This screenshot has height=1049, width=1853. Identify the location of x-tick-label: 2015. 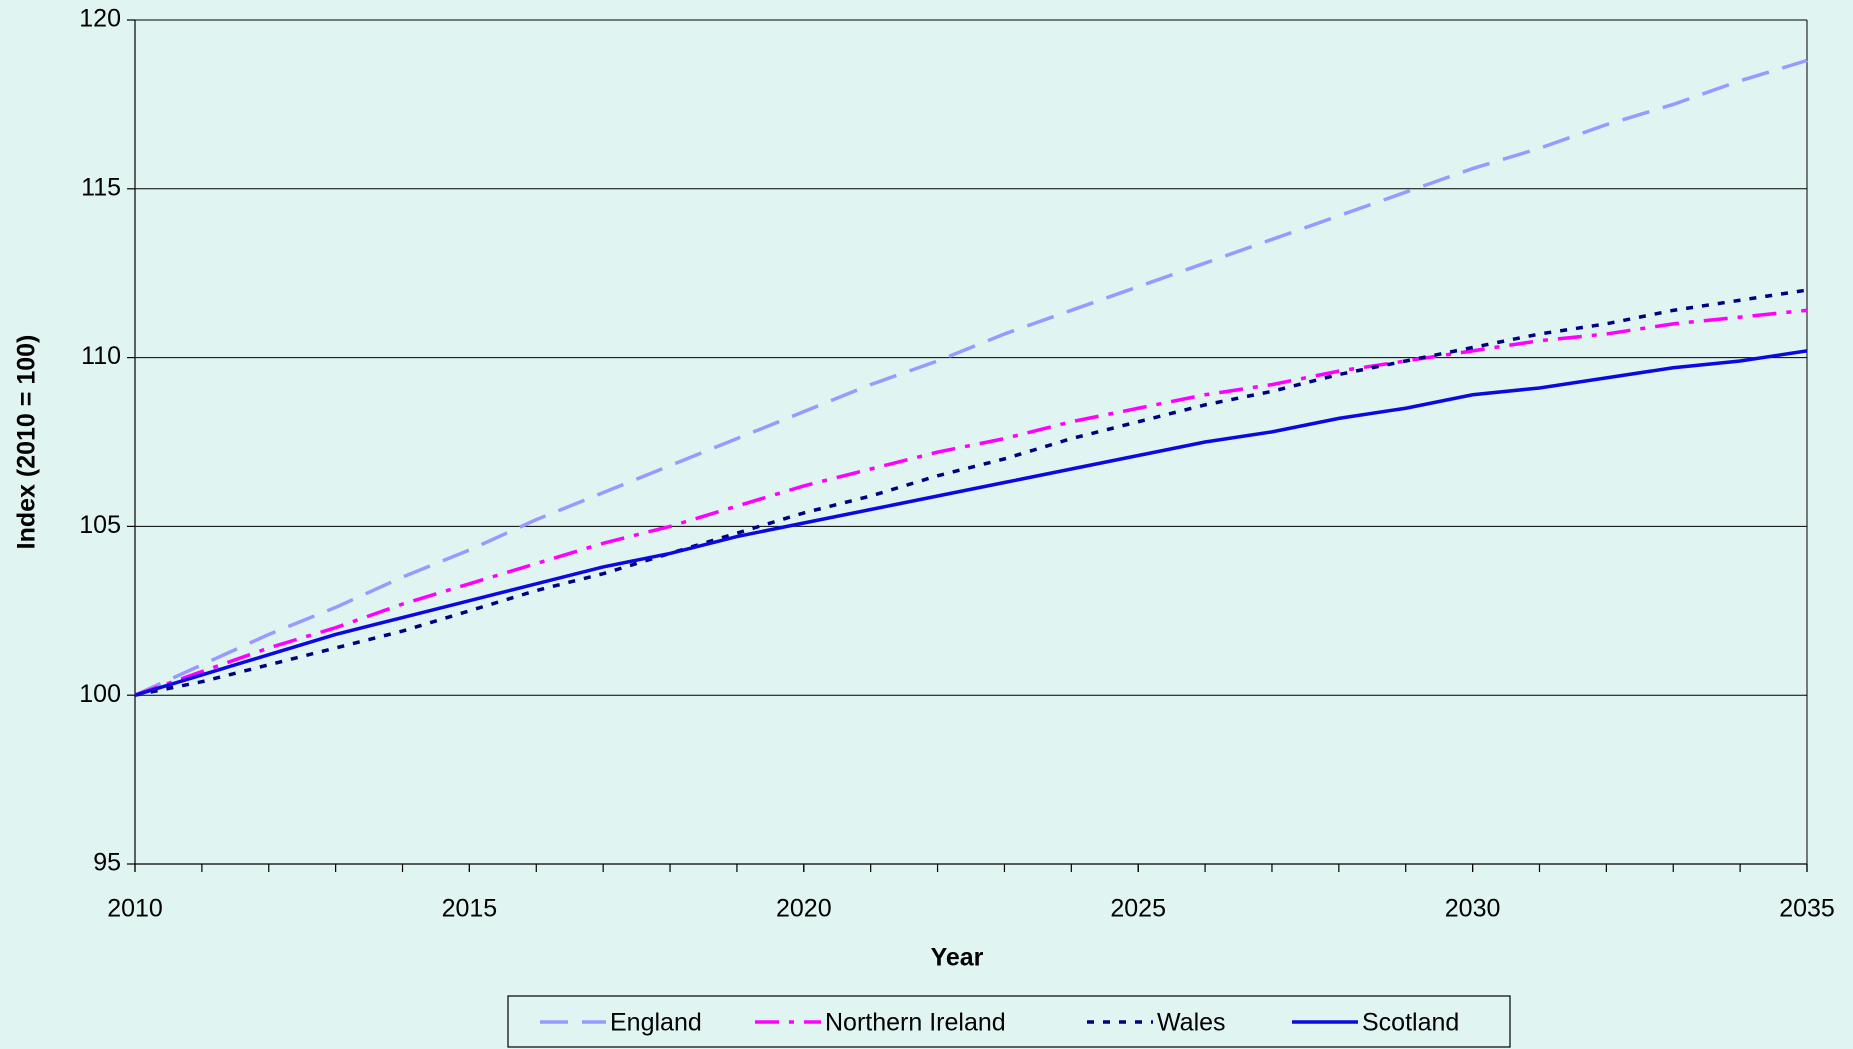
(470, 909).